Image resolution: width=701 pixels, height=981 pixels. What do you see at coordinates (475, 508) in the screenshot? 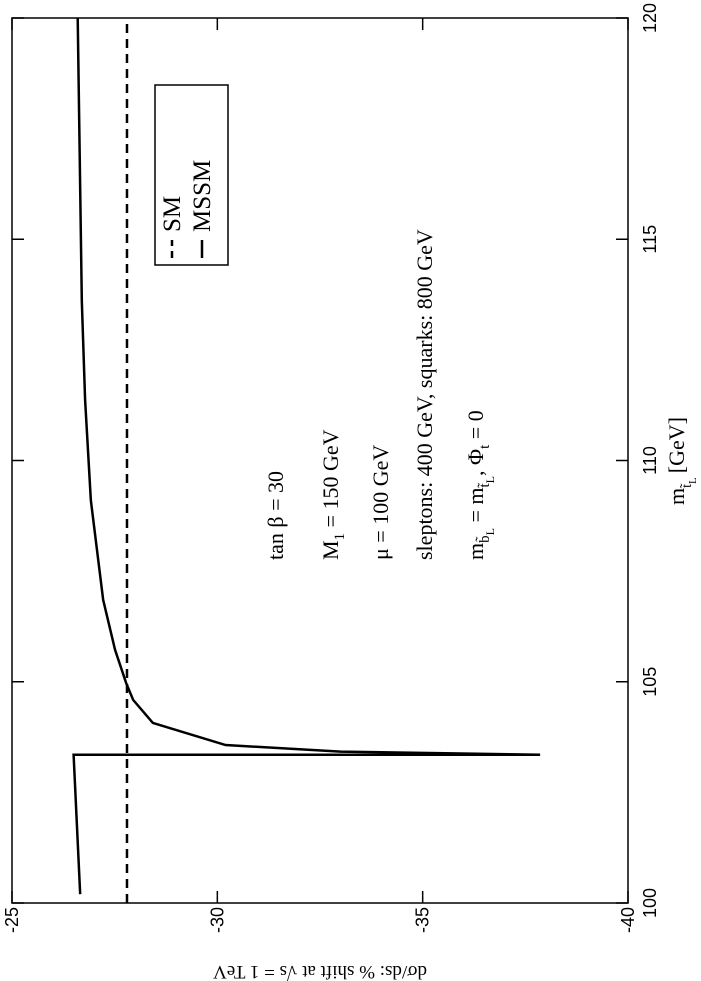
I see `annotation: = m` at bounding box center [475, 508].